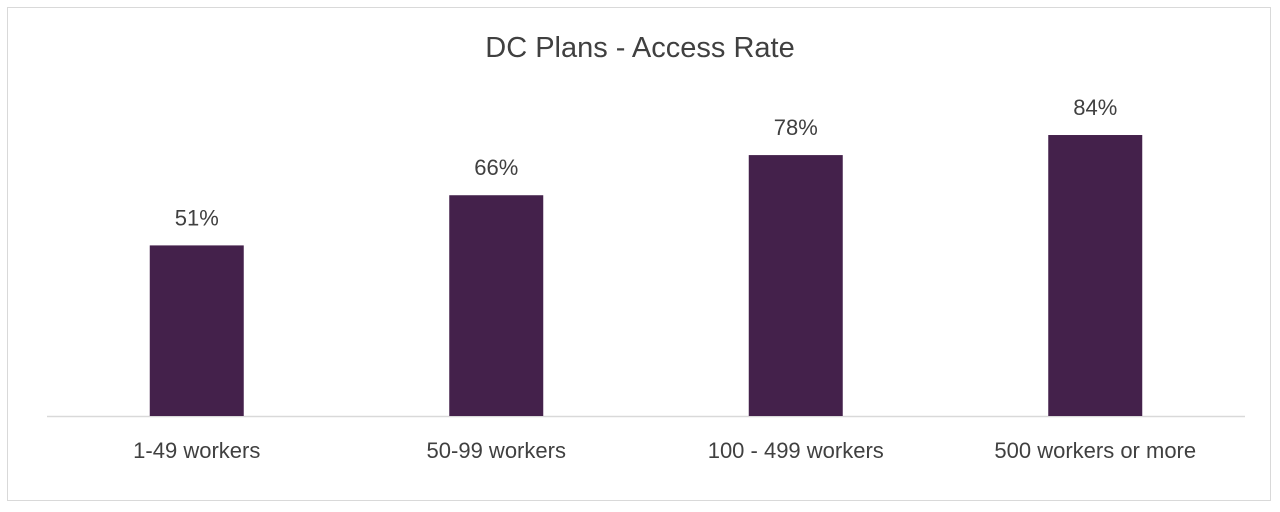  Describe the element at coordinates (496, 167) in the screenshot. I see `data-label-2: 66%` at that location.